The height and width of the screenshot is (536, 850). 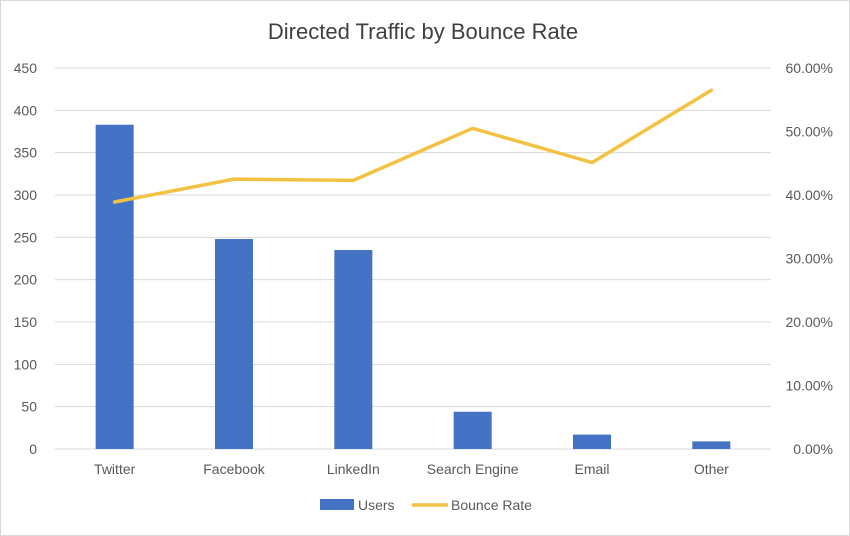 What do you see at coordinates (234, 469) in the screenshot?
I see `x-tick-label: Facebook` at bounding box center [234, 469].